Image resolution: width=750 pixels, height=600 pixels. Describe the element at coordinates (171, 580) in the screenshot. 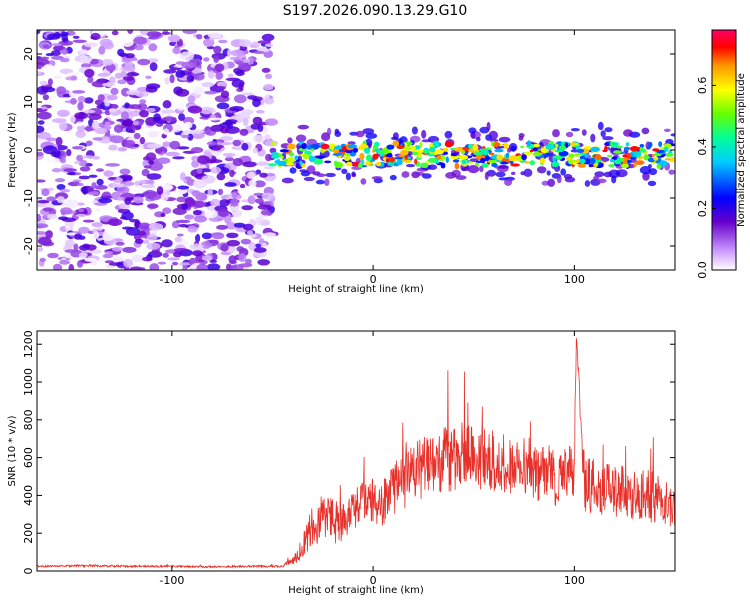

I see `snr-x-tick-label: -100` at that location.